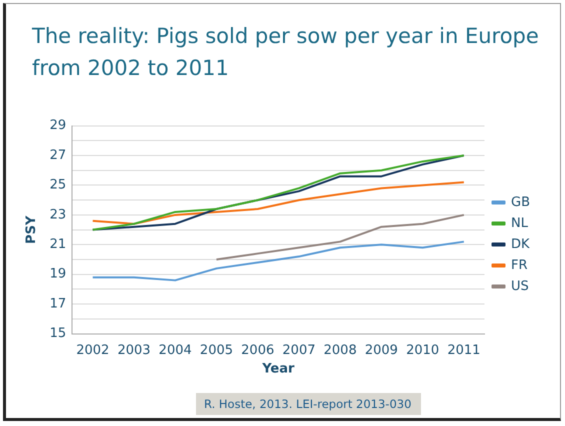 The width and height of the screenshot is (565, 426). I want to click on y-tick-label: 19, so click(58, 274).